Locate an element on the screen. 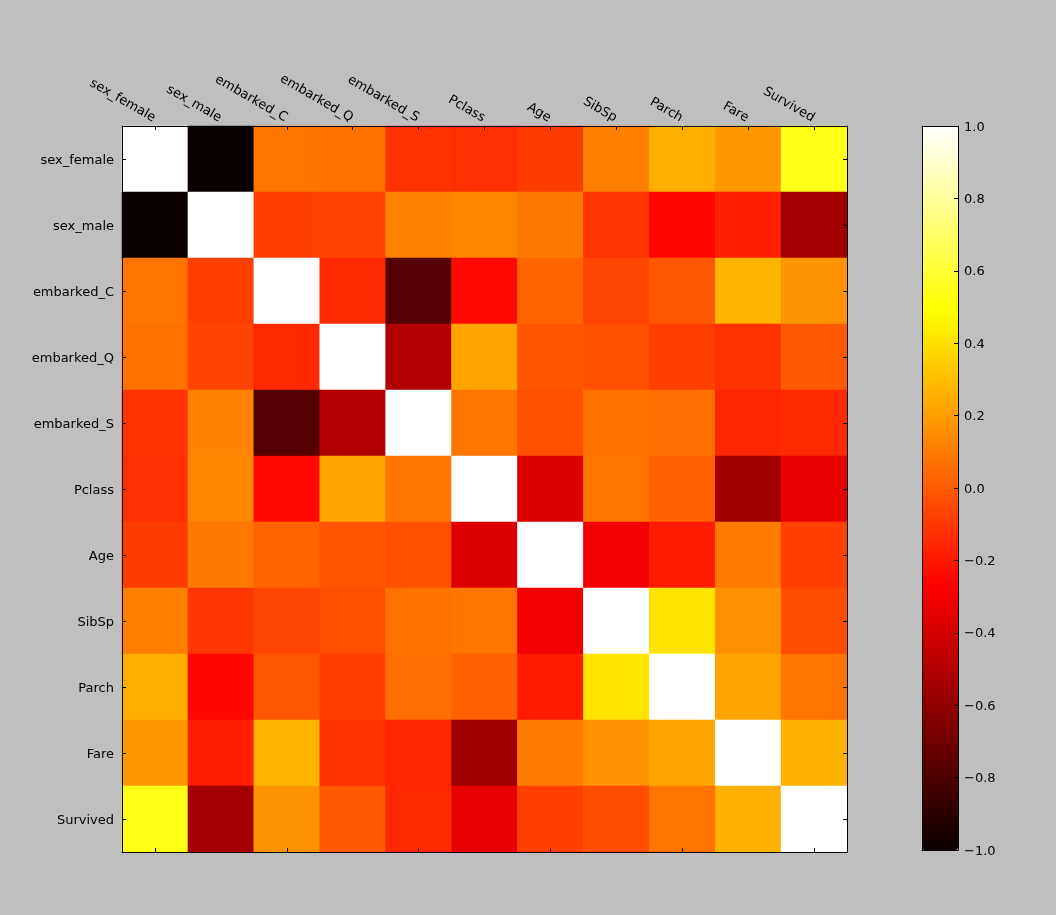 This screenshot has width=1056, height=915. y-tick-label: embarked_Q is located at coordinates (72, 357).